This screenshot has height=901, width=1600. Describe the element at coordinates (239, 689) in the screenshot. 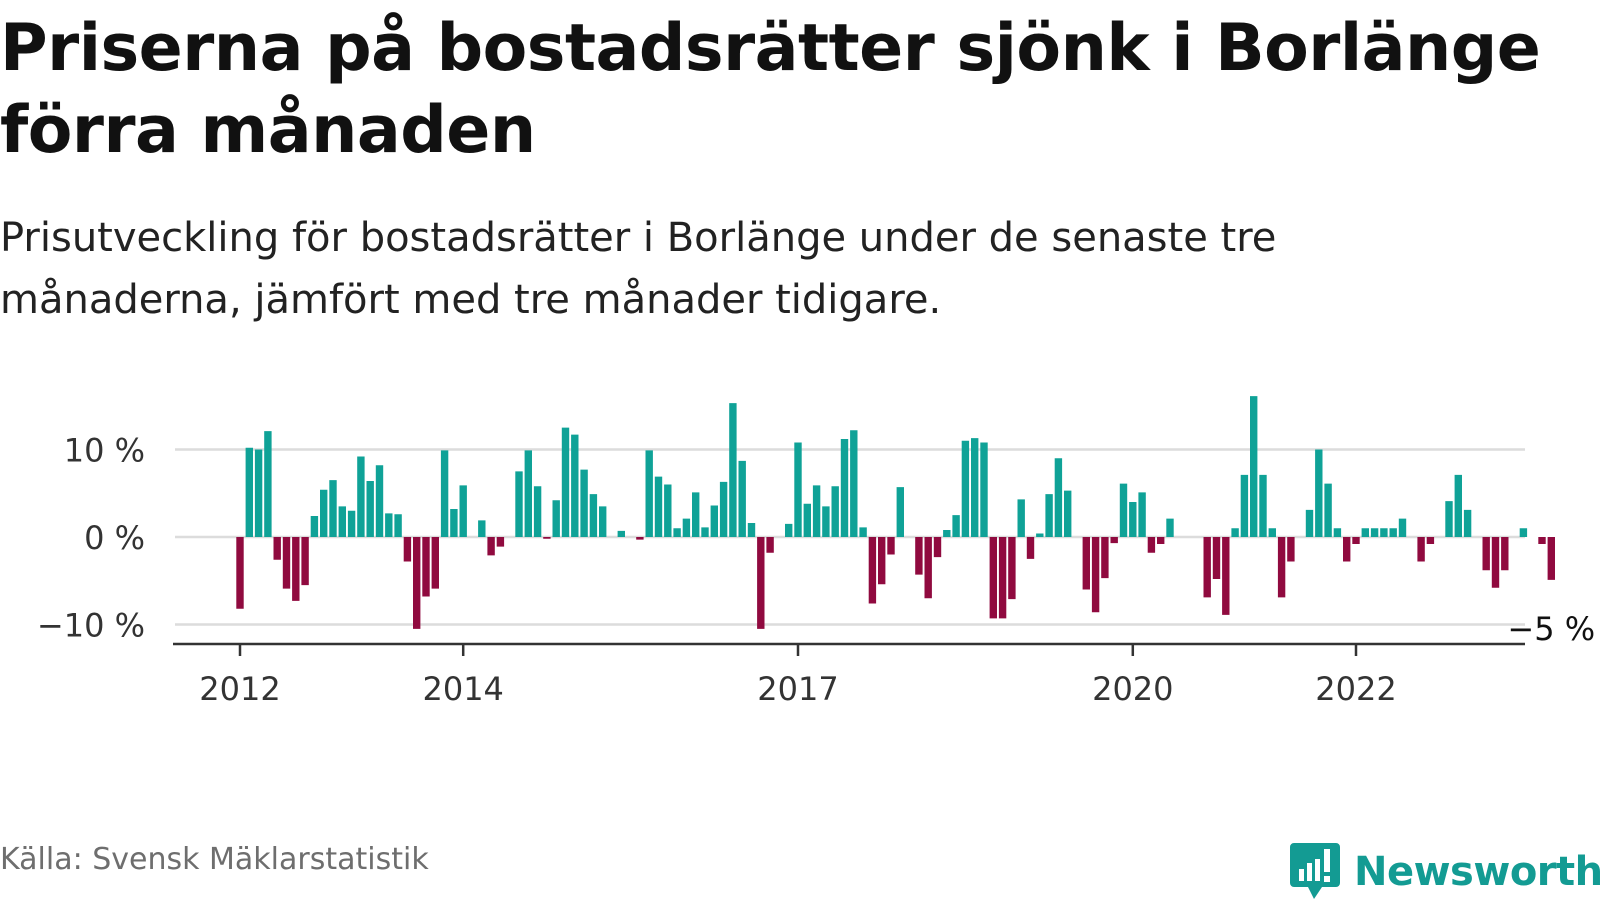

I see `x-tick-label: 2012` at that location.